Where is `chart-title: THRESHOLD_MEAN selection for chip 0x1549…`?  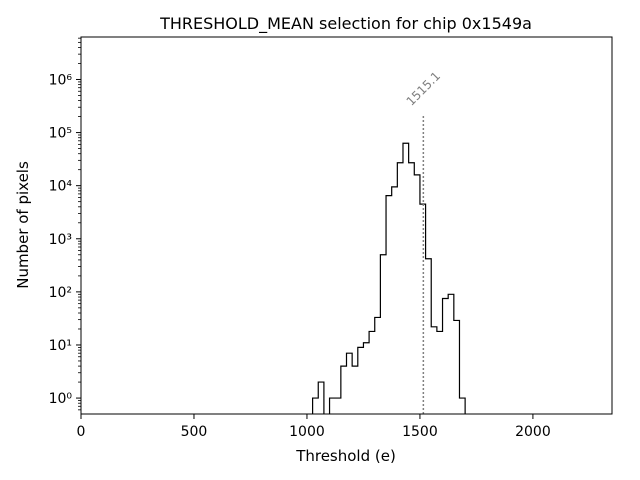
chart-title: THRESHOLD_MEAN selection for chip 0x1549… is located at coordinates (345, 24).